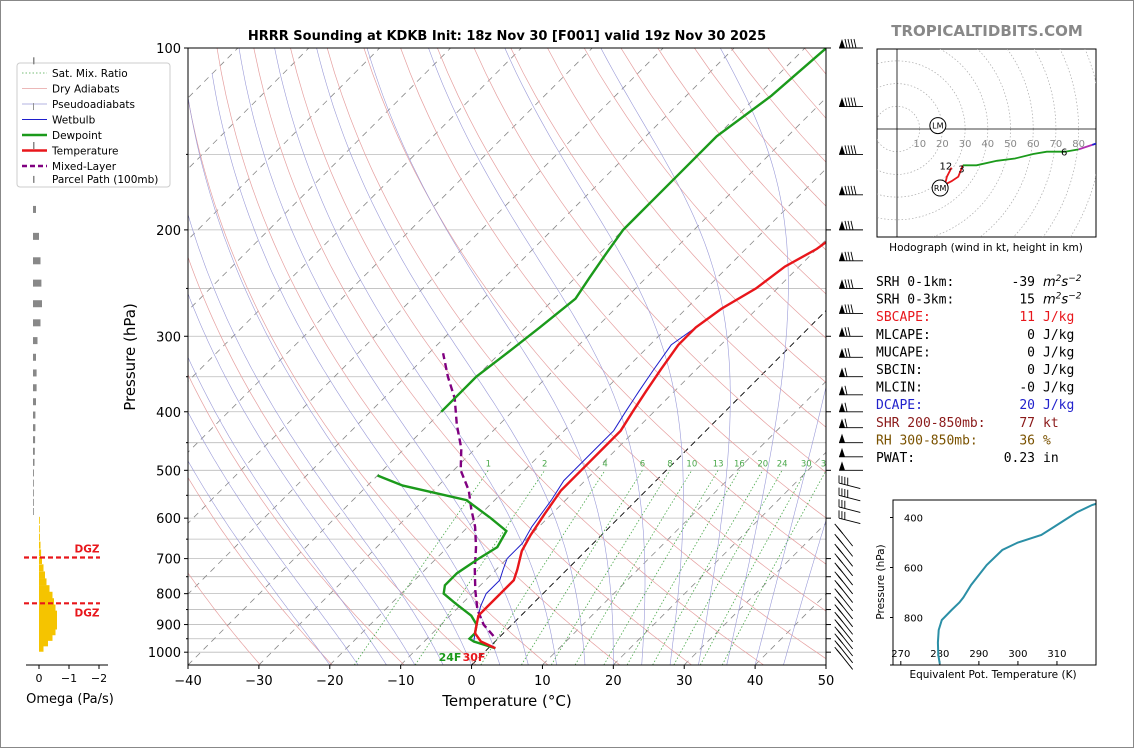 This screenshot has height=748, width=1134. What do you see at coordinates (915, 300) in the screenshot?
I see `index-label: SRH 0-3km:` at bounding box center [915, 300].